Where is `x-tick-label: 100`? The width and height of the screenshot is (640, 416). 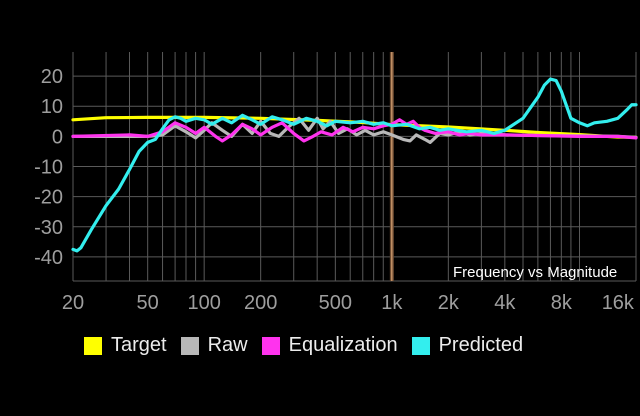 x-tick-label: 100 is located at coordinates (203, 303).